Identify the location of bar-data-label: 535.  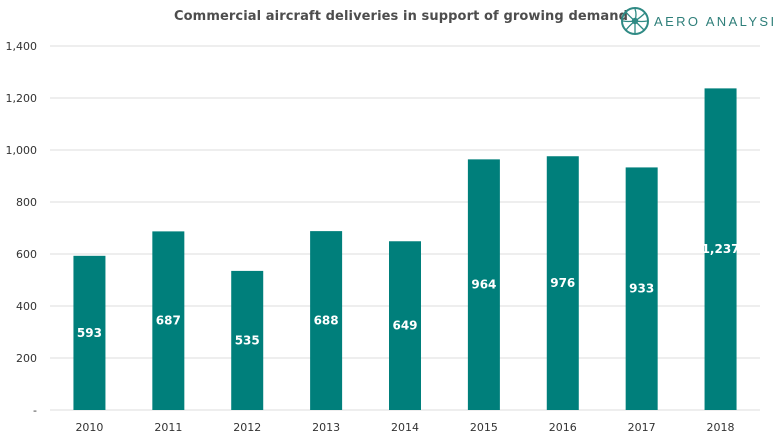
(247, 340).